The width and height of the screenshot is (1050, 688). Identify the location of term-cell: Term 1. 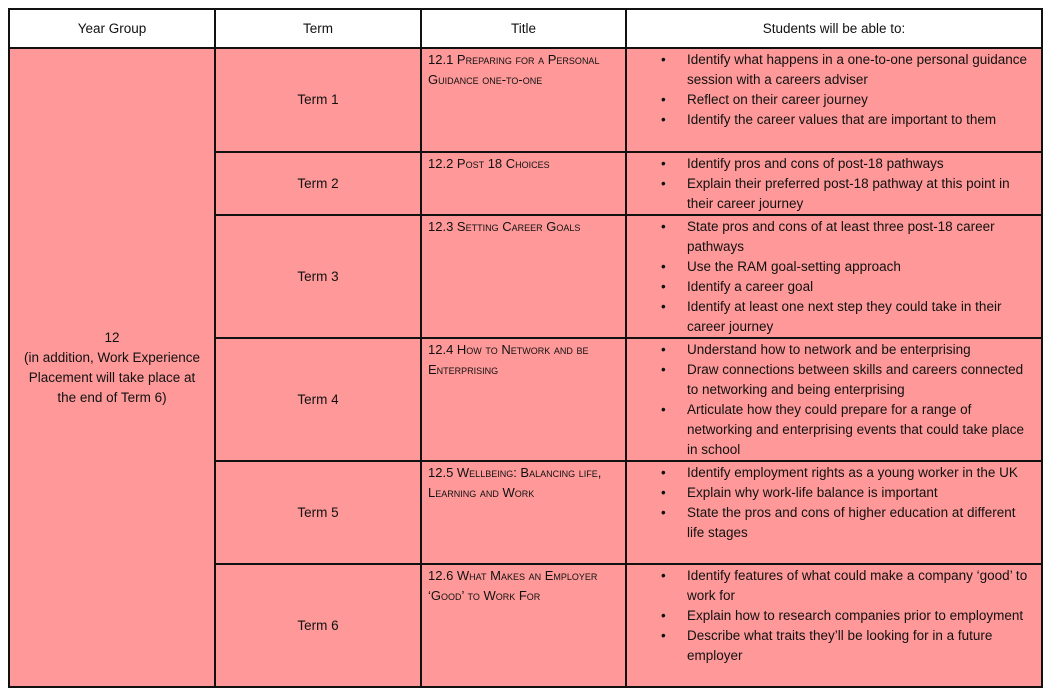
(318, 100).